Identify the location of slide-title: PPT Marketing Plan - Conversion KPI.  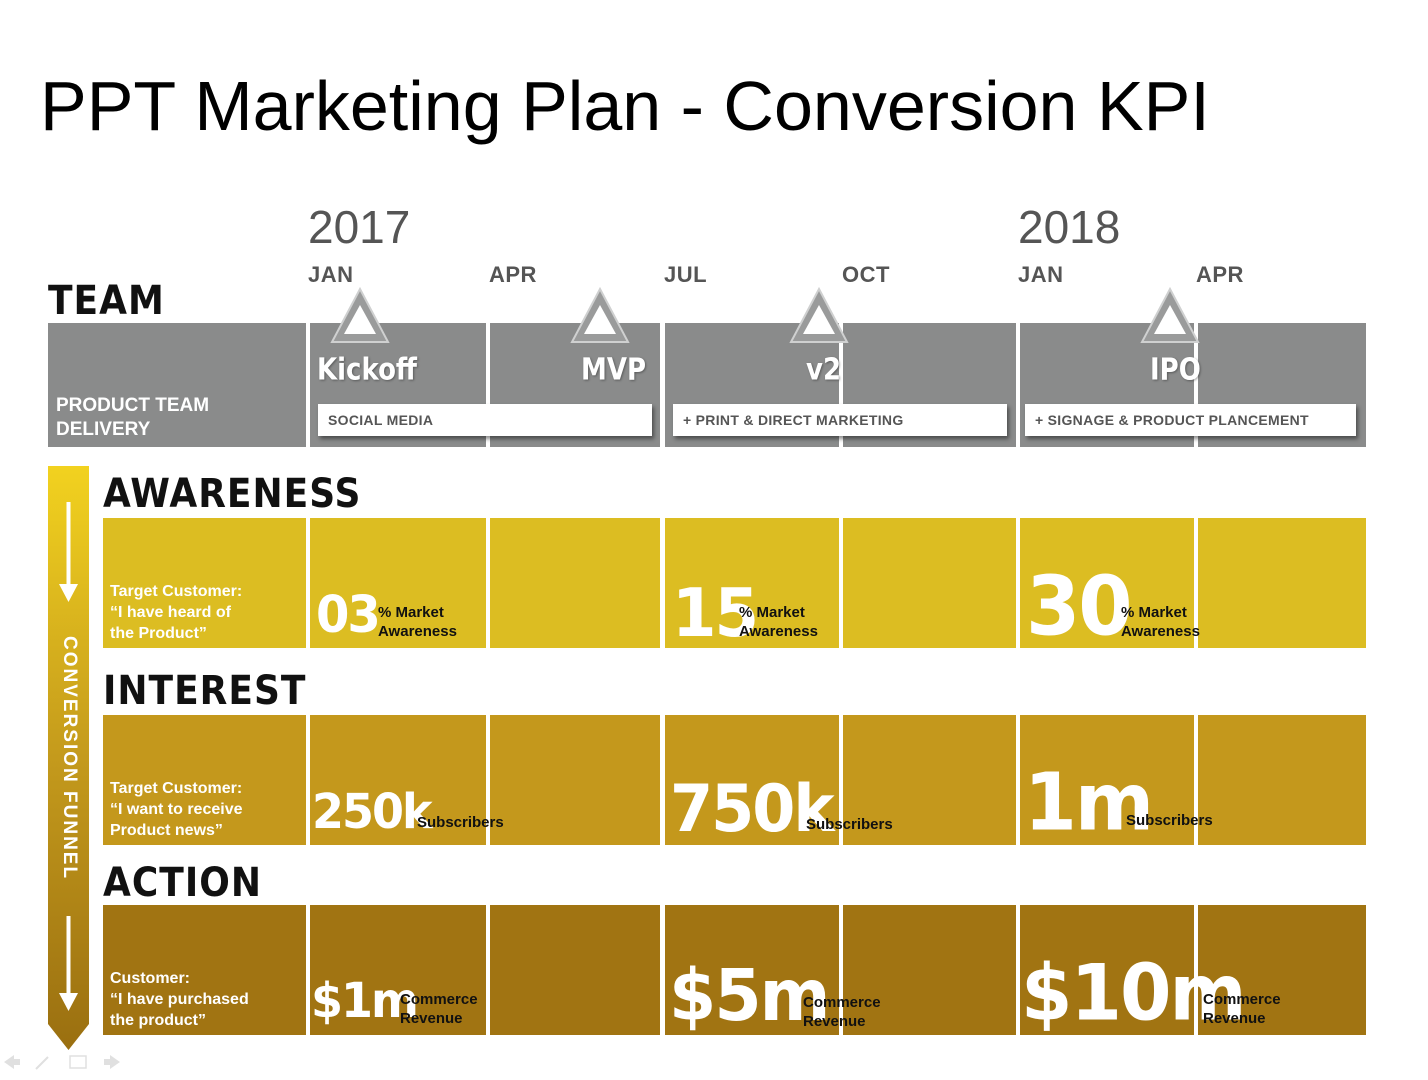
(625, 106).